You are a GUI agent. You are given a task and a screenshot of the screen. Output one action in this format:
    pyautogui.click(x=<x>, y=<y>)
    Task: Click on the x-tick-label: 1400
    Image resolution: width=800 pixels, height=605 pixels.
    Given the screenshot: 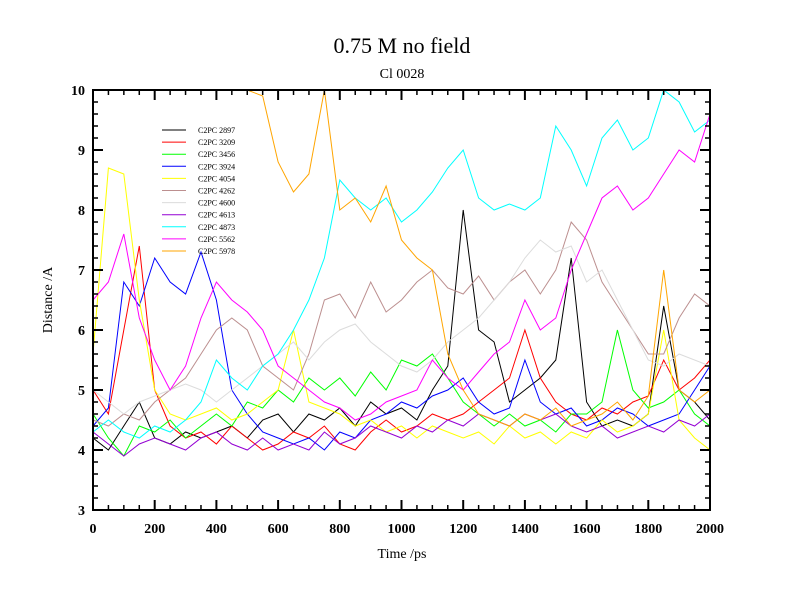 What is the action you would take?
    pyautogui.click(x=525, y=529)
    